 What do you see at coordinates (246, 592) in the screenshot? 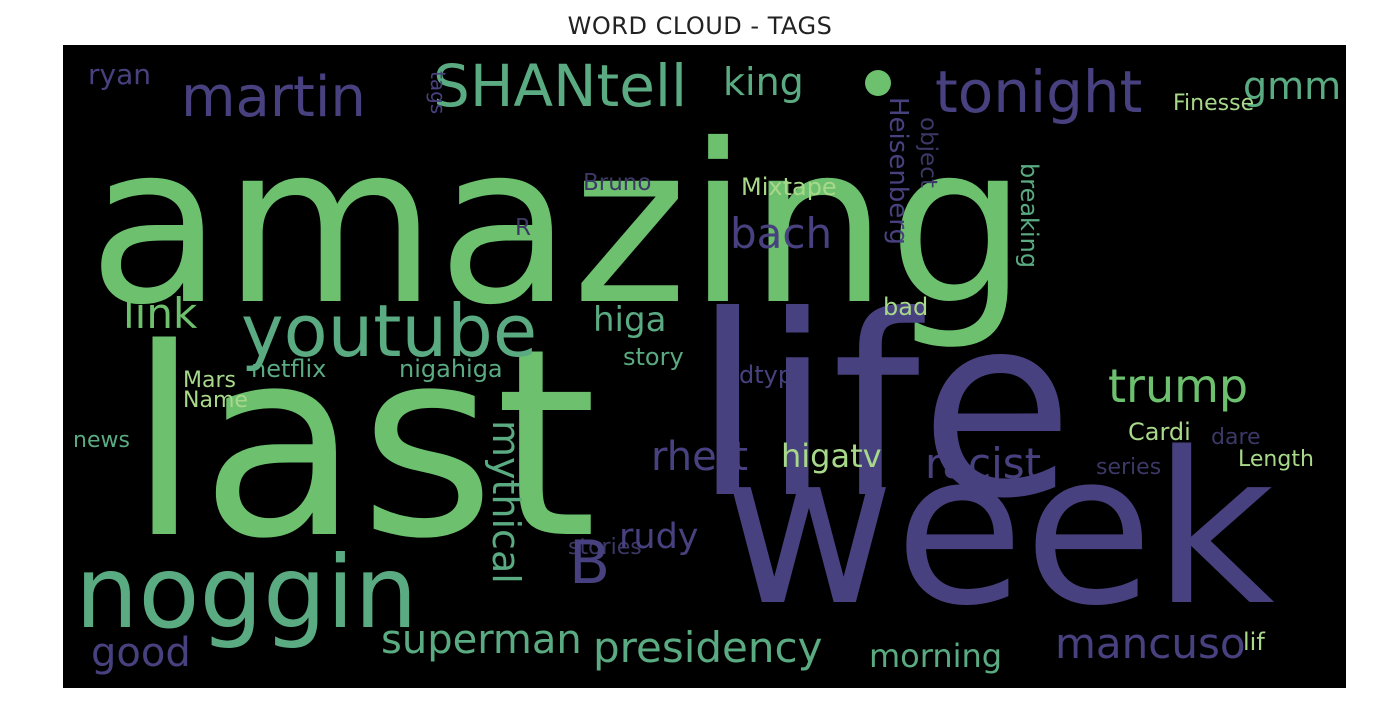
I see `cloud-word: noggin` at bounding box center [246, 592].